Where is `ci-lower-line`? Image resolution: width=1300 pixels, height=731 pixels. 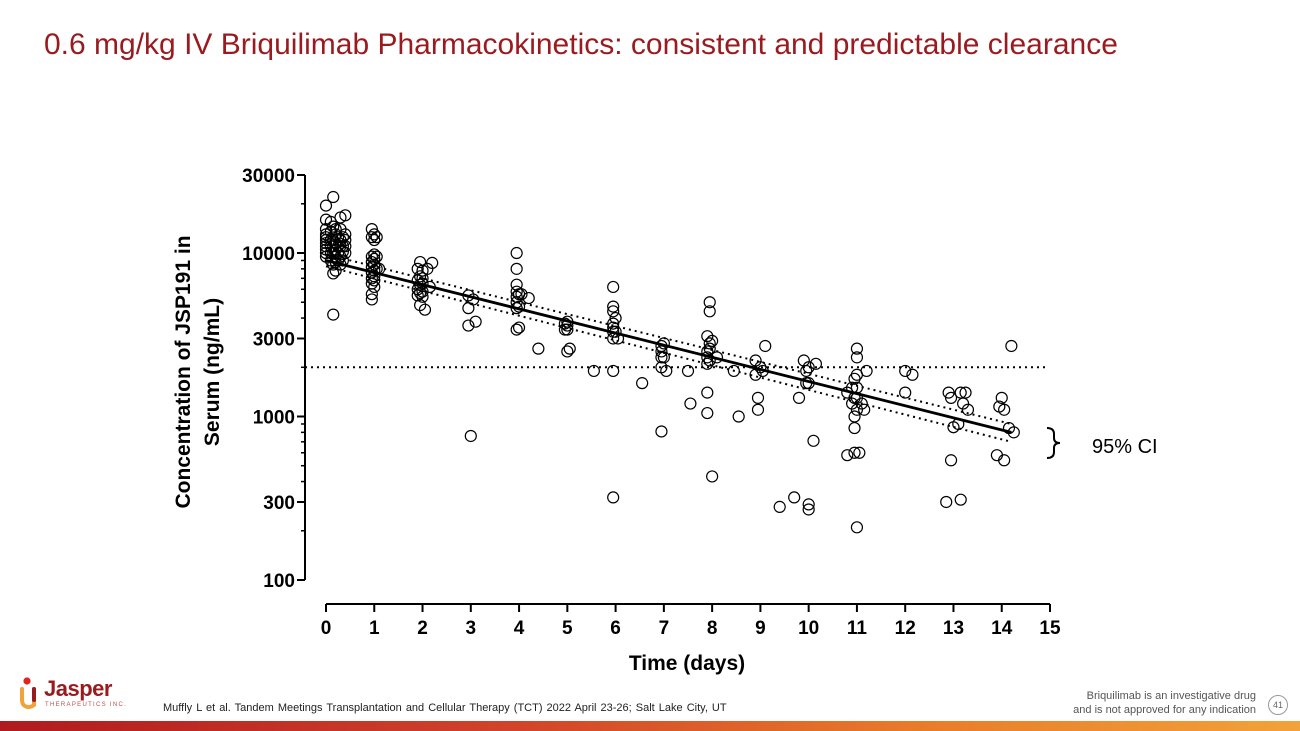 ci-lower-line is located at coordinates (668, 354).